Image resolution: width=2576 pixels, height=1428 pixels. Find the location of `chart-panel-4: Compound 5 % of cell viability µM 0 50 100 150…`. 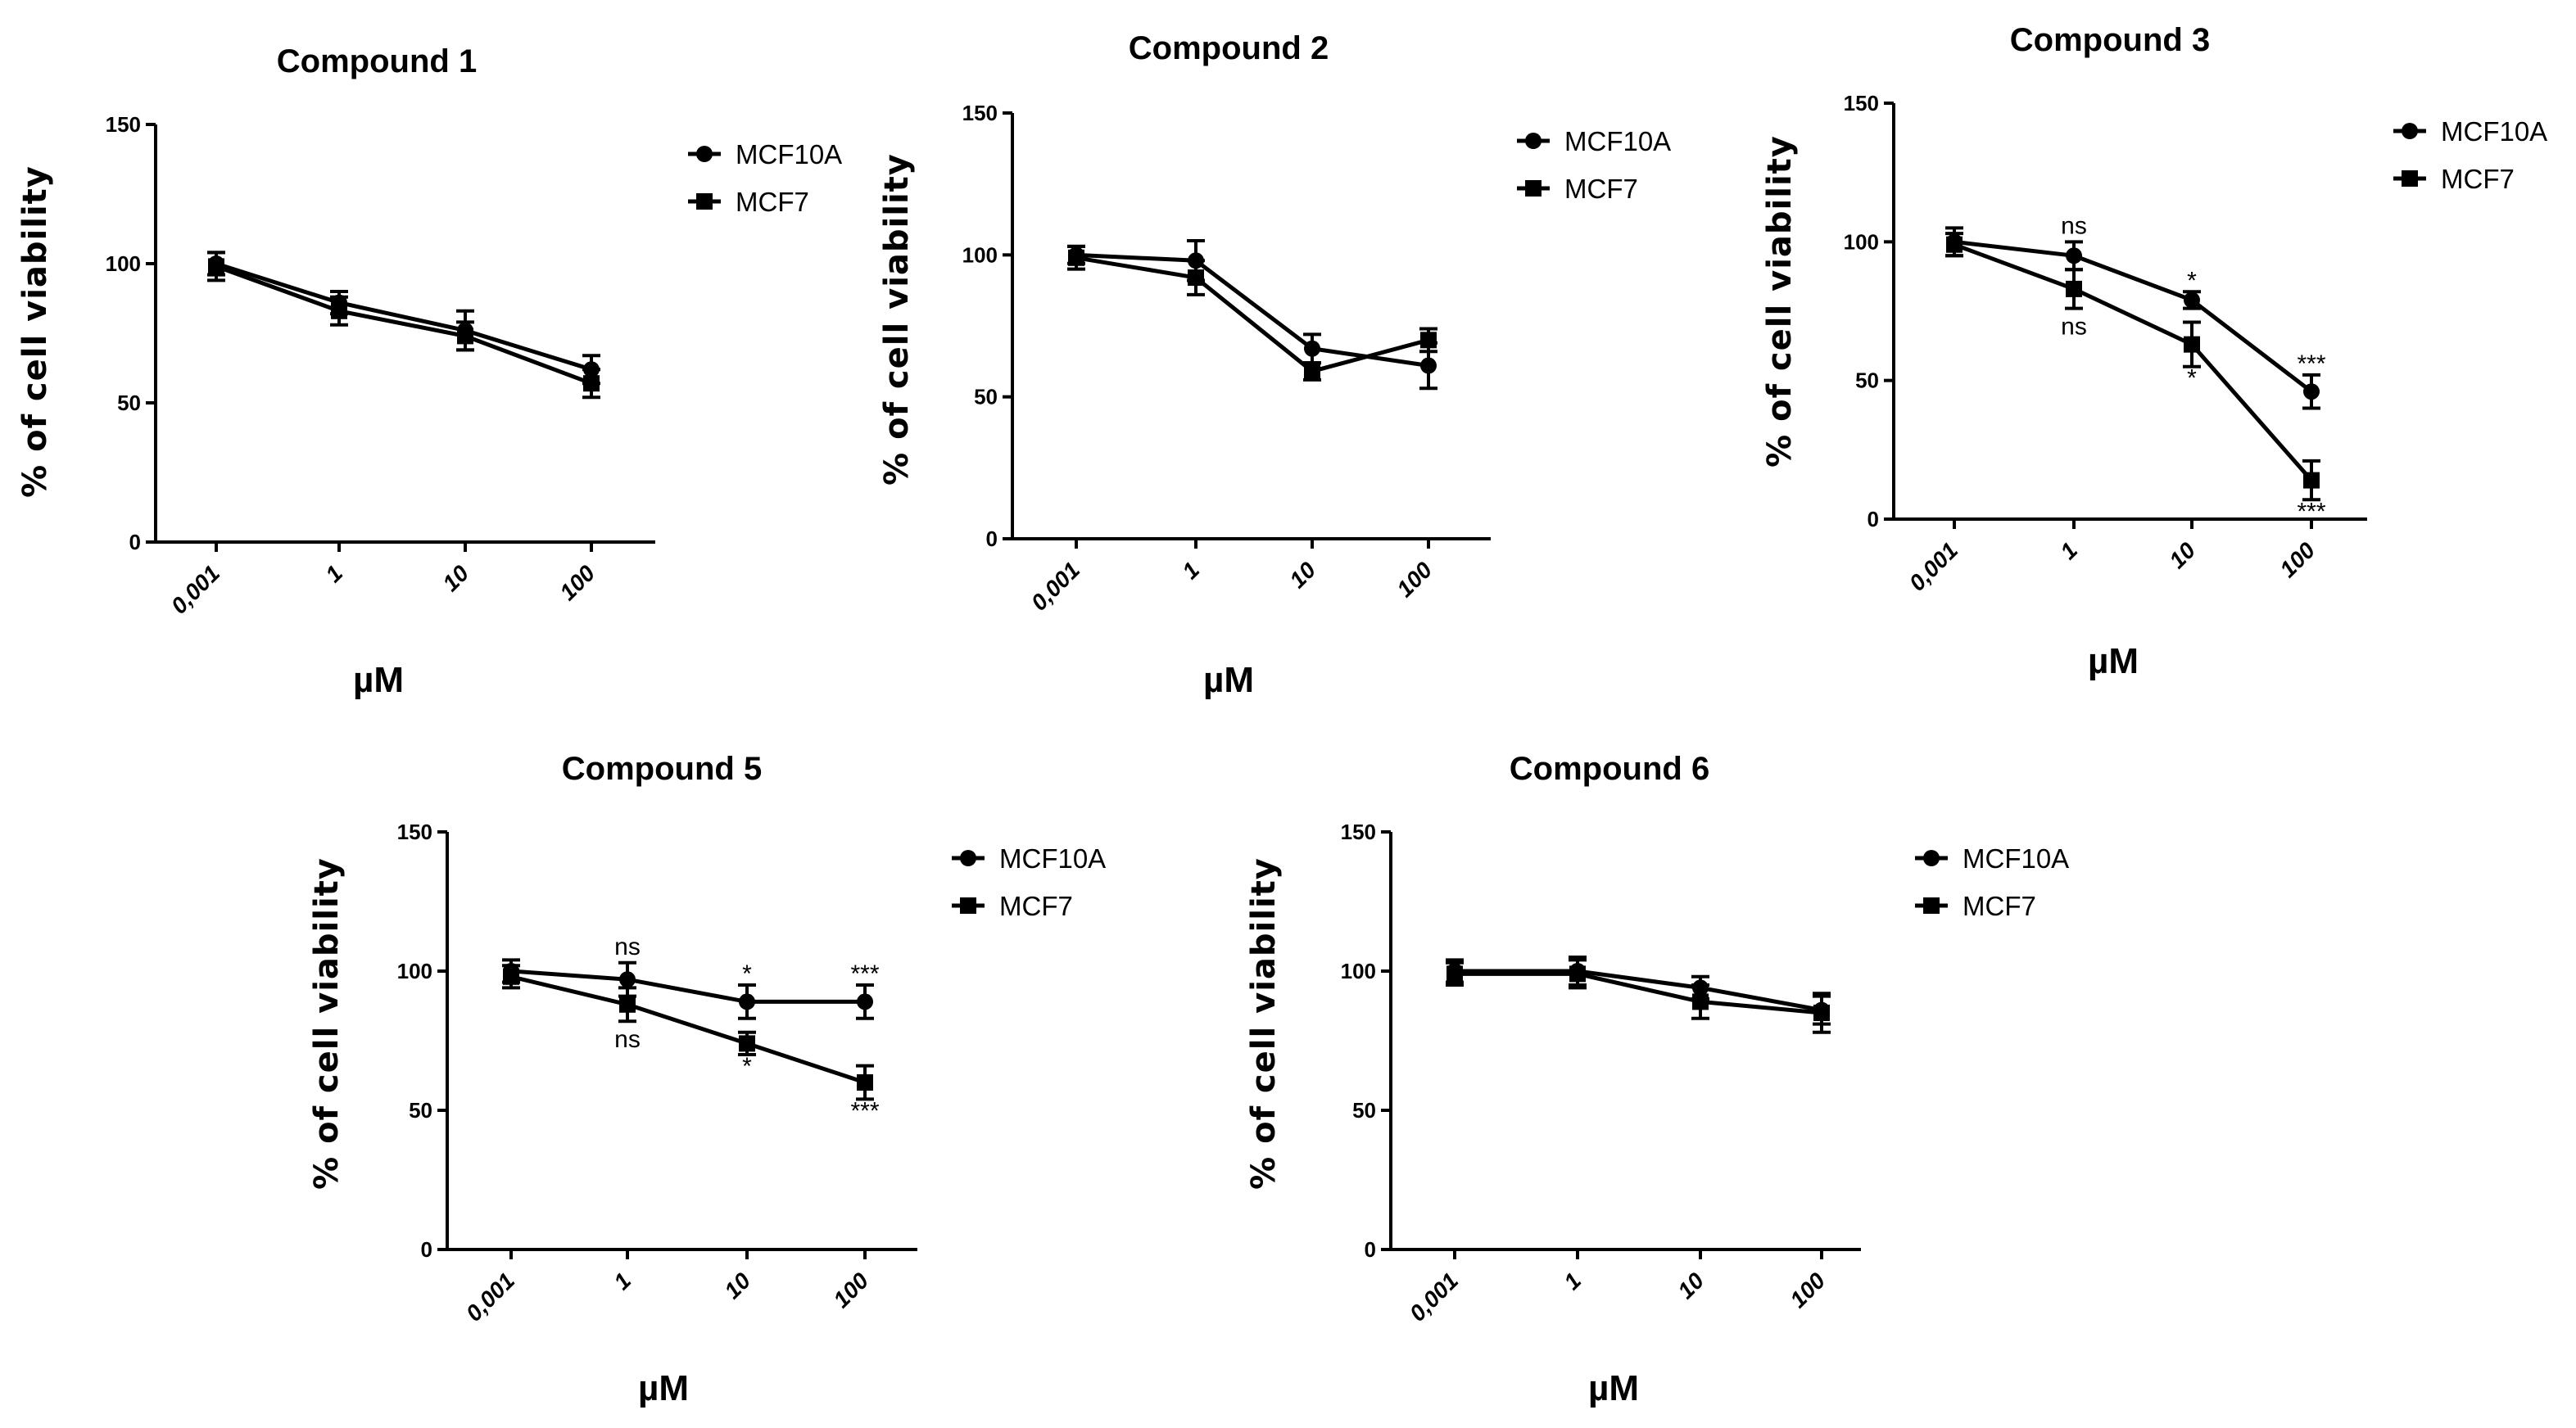

chart-panel-4: Compound 5 % of cell viability µM 0 50 100 150… is located at coordinates (707, 1080).